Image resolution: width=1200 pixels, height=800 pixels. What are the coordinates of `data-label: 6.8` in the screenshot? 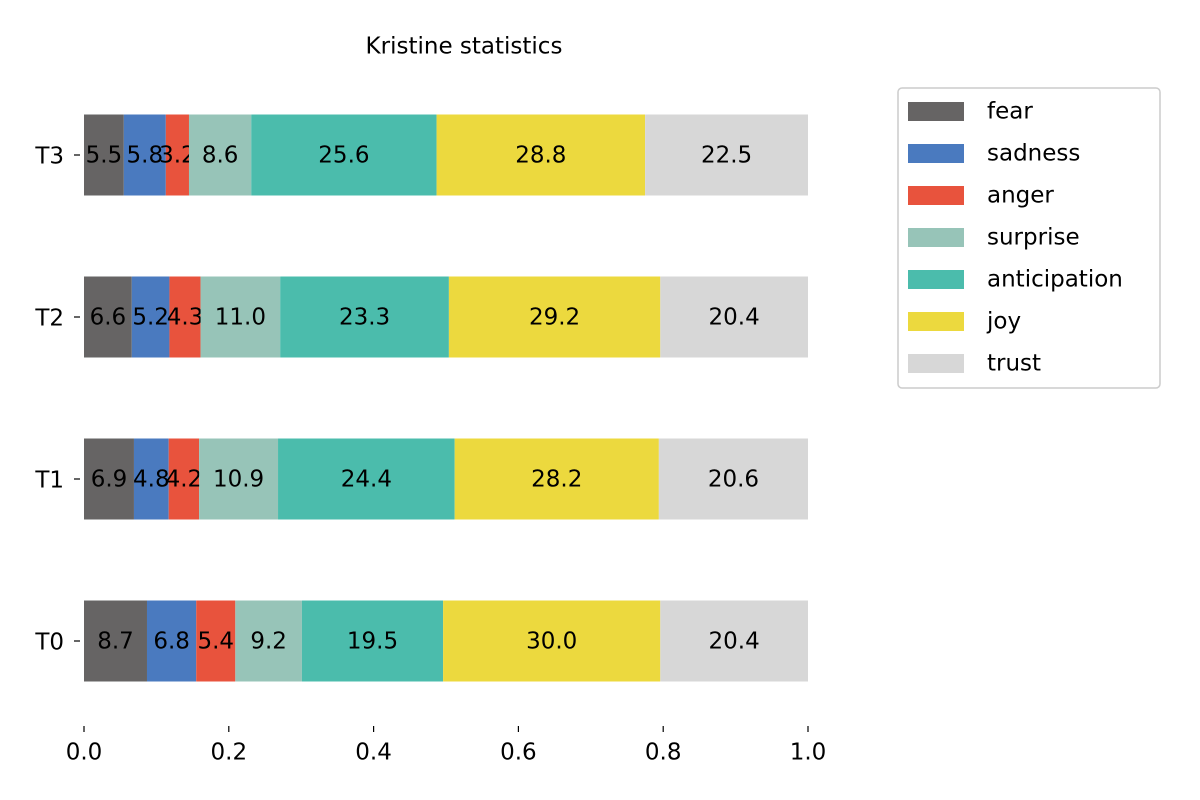 It's located at (171, 642).